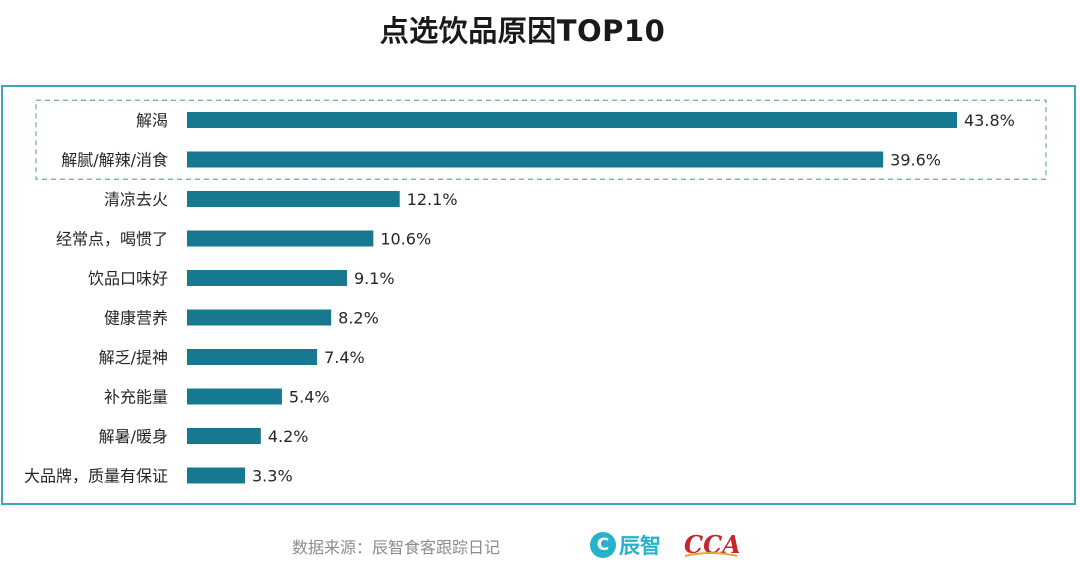 The image size is (1080, 565). What do you see at coordinates (405, 239) in the screenshot?
I see `value-label: 10.6%` at bounding box center [405, 239].